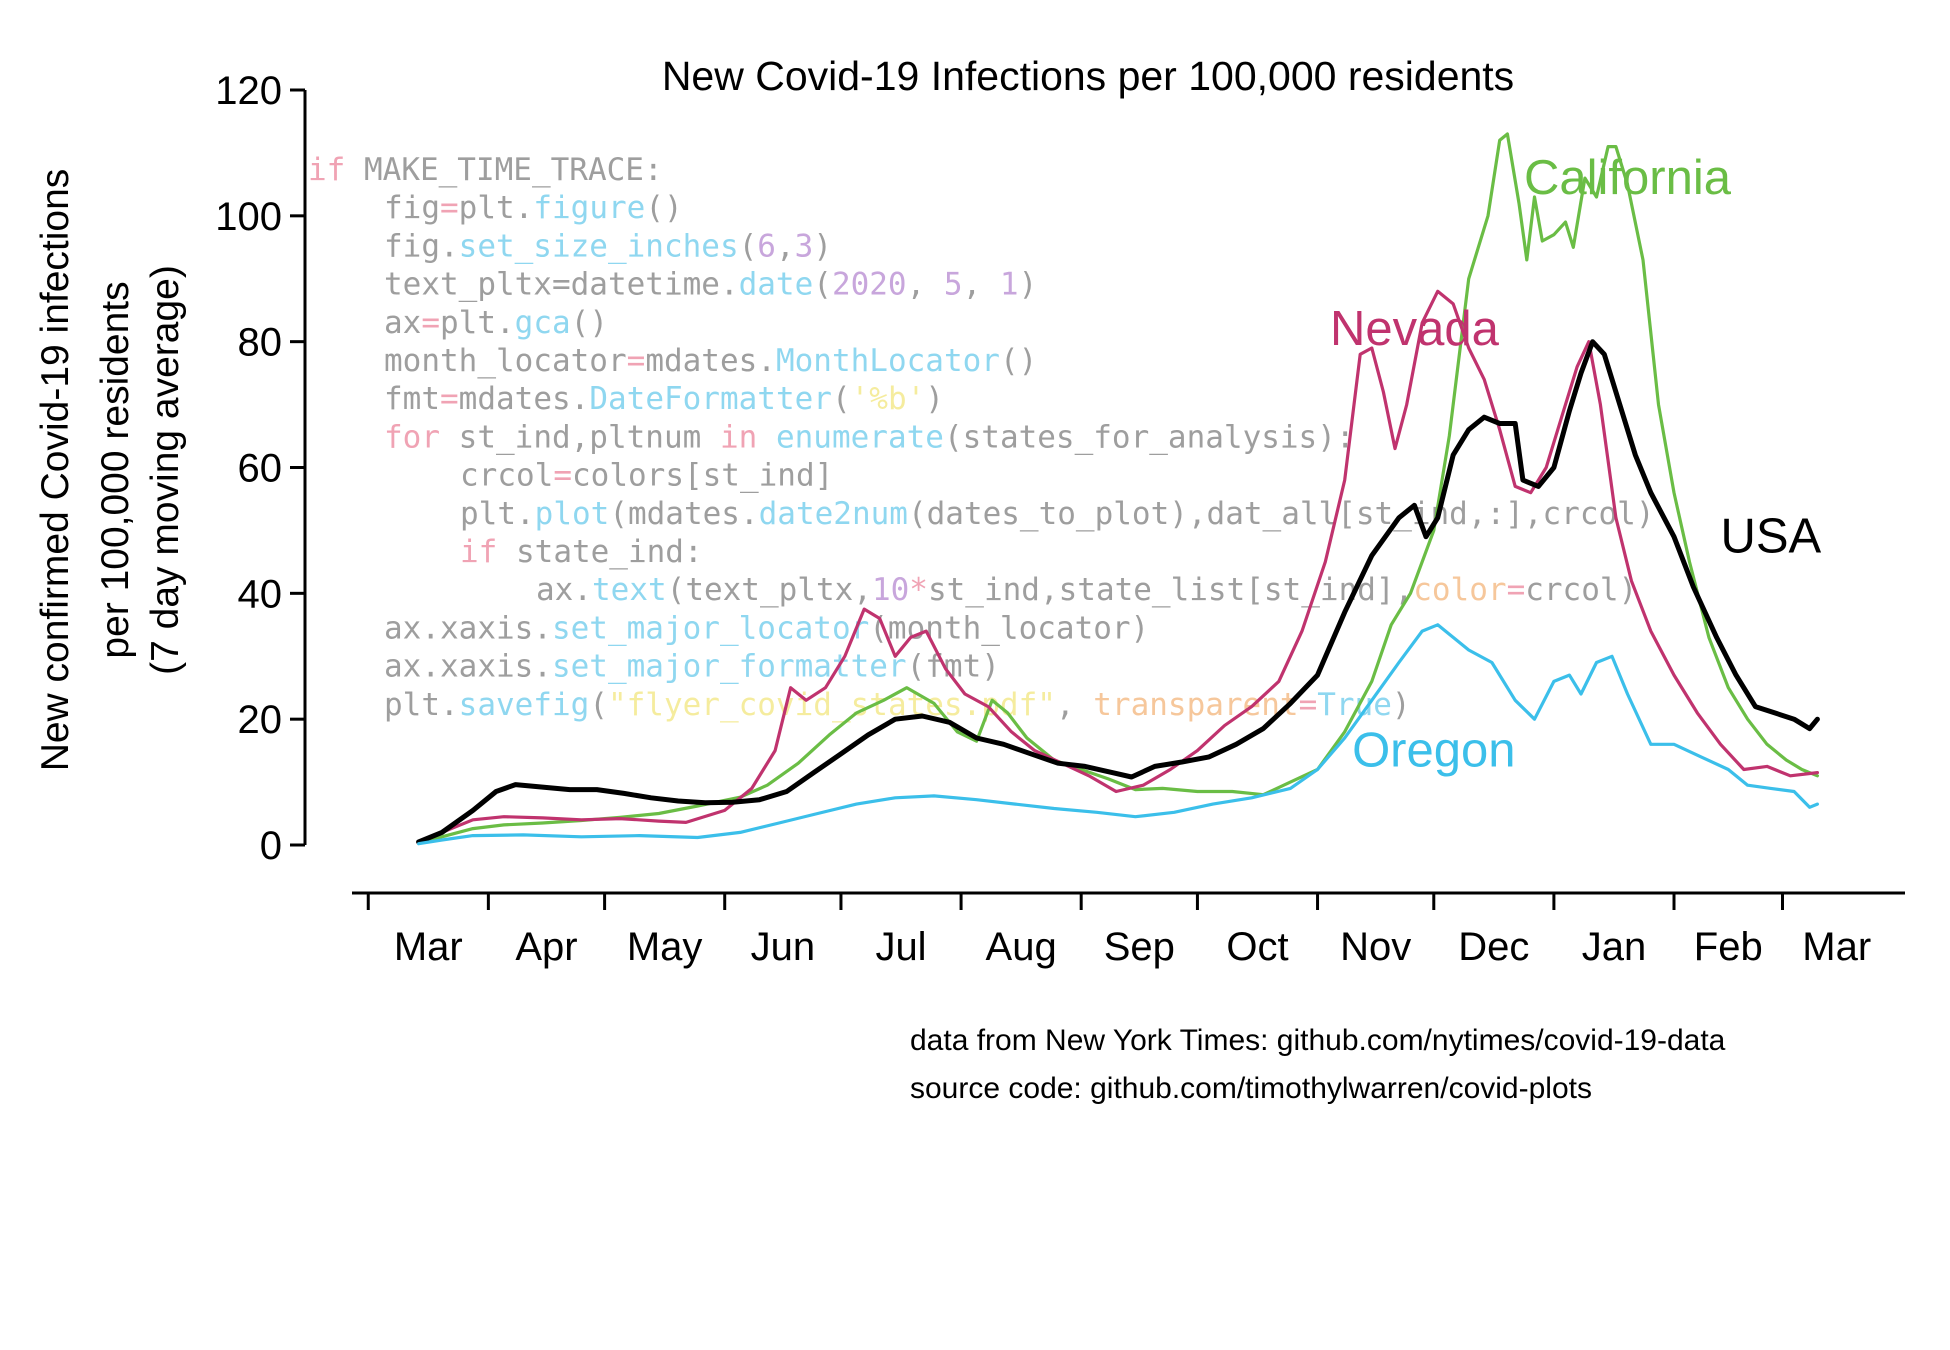 The image size is (1950, 1350). I want to click on code-token: (mdates., so click(683, 514).